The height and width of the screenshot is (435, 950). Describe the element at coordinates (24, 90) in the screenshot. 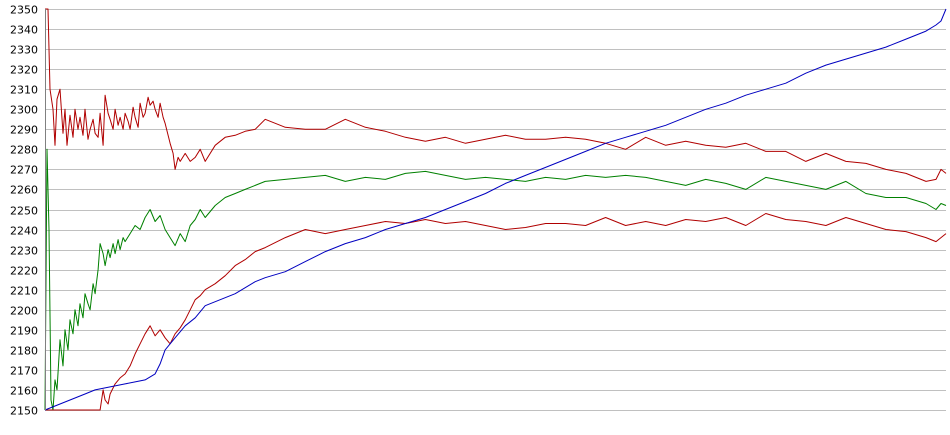

I see `y-tick-label: 2310` at that location.